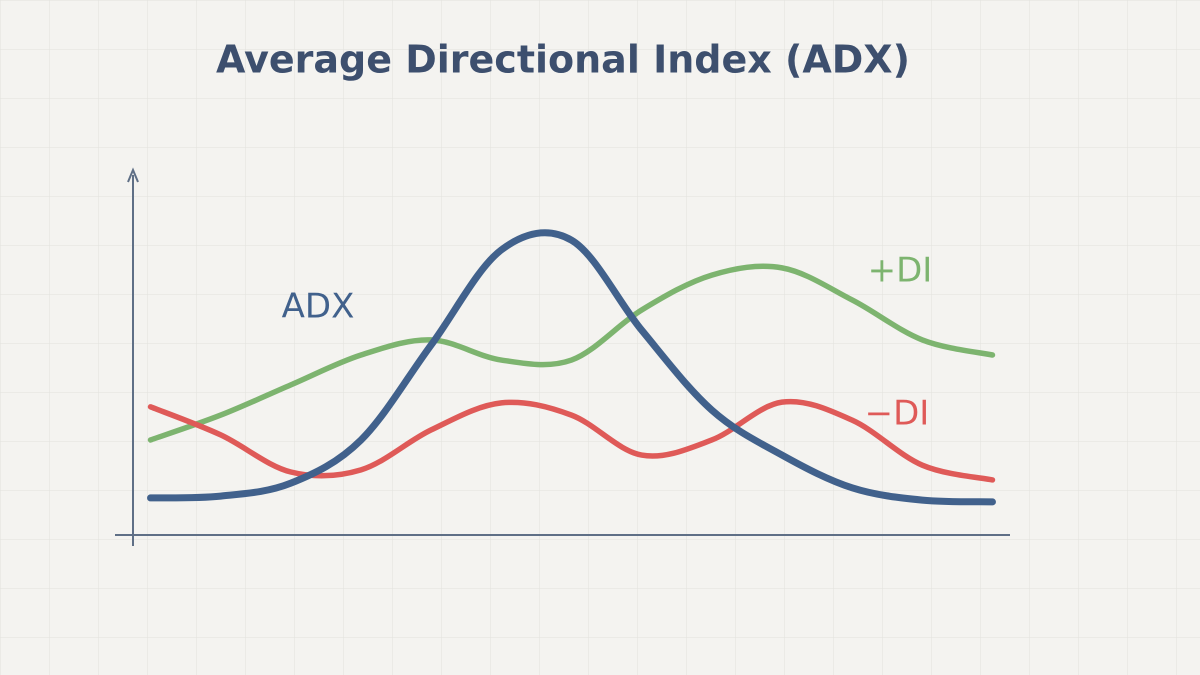  Describe the element at coordinates (571, 440) in the screenshot. I see `series-line` at that location.